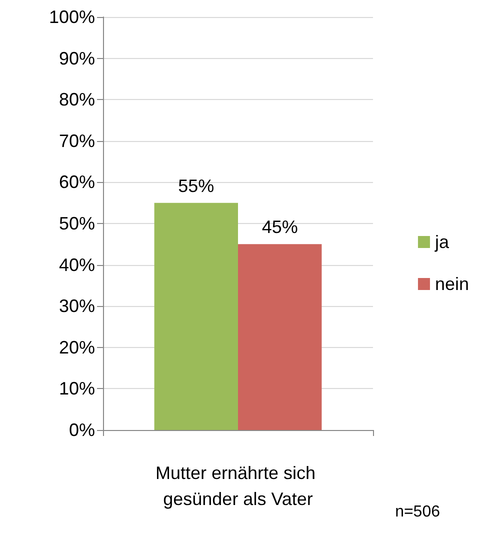 Image resolution: width=488 pixels, height=534 pixels. What do you see at coordinates (238, 486) in the screenshot?
I see `x-tick-label: Mutter ernährte sich gesünder als Vater` at bounding box center [238, 486].